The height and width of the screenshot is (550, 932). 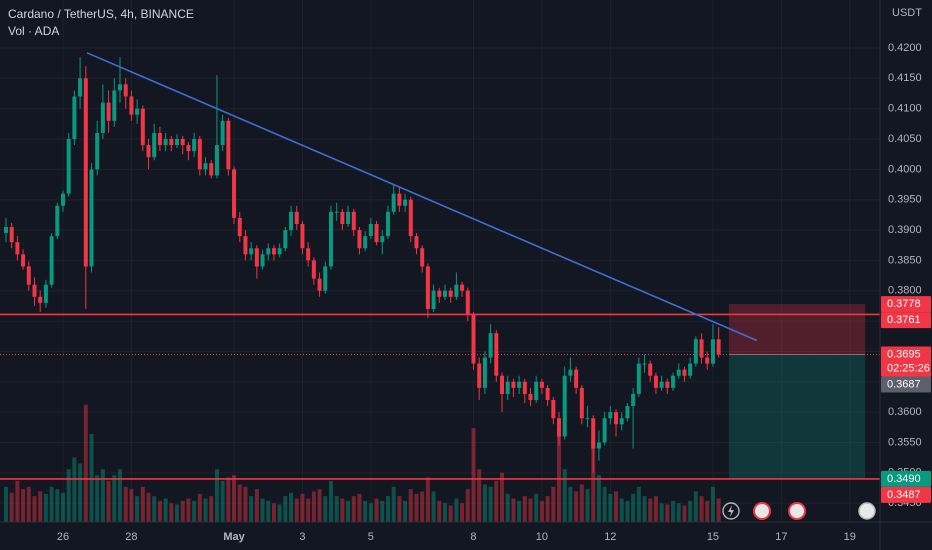 I want to click on volume-title: Vol · ADA, so click(x=33, y=31).